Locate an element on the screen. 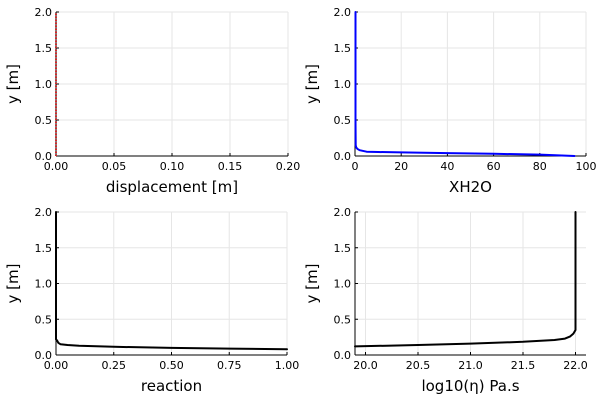  x-tick-label: 40 is located at coordinates (447, 166).